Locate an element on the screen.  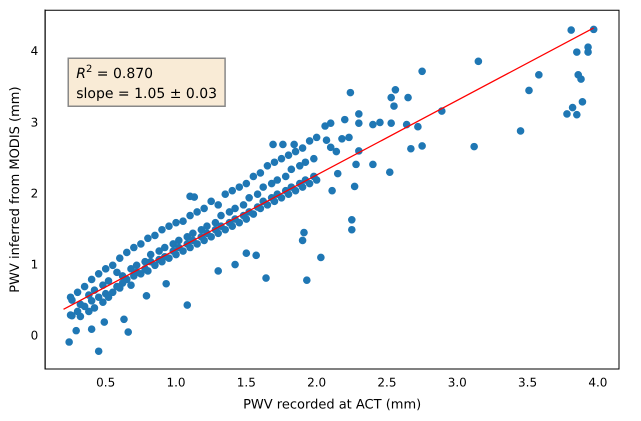
y-tick-label: 1 is located at coordinates (34, 264).